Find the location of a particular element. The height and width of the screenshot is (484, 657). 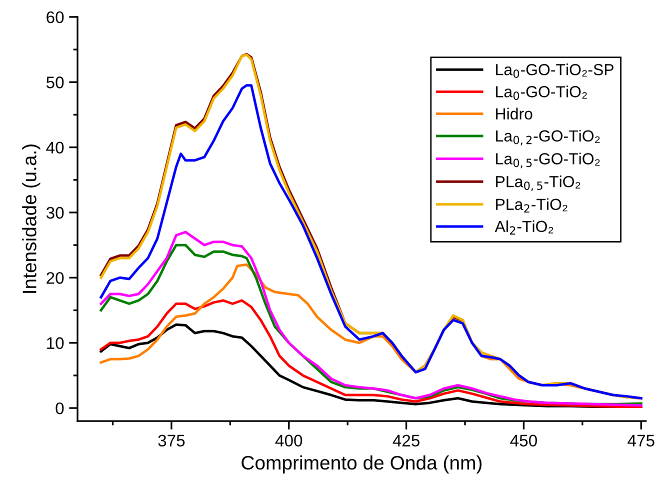

y-tick-label: 60 is located at coordinates (55, 17).